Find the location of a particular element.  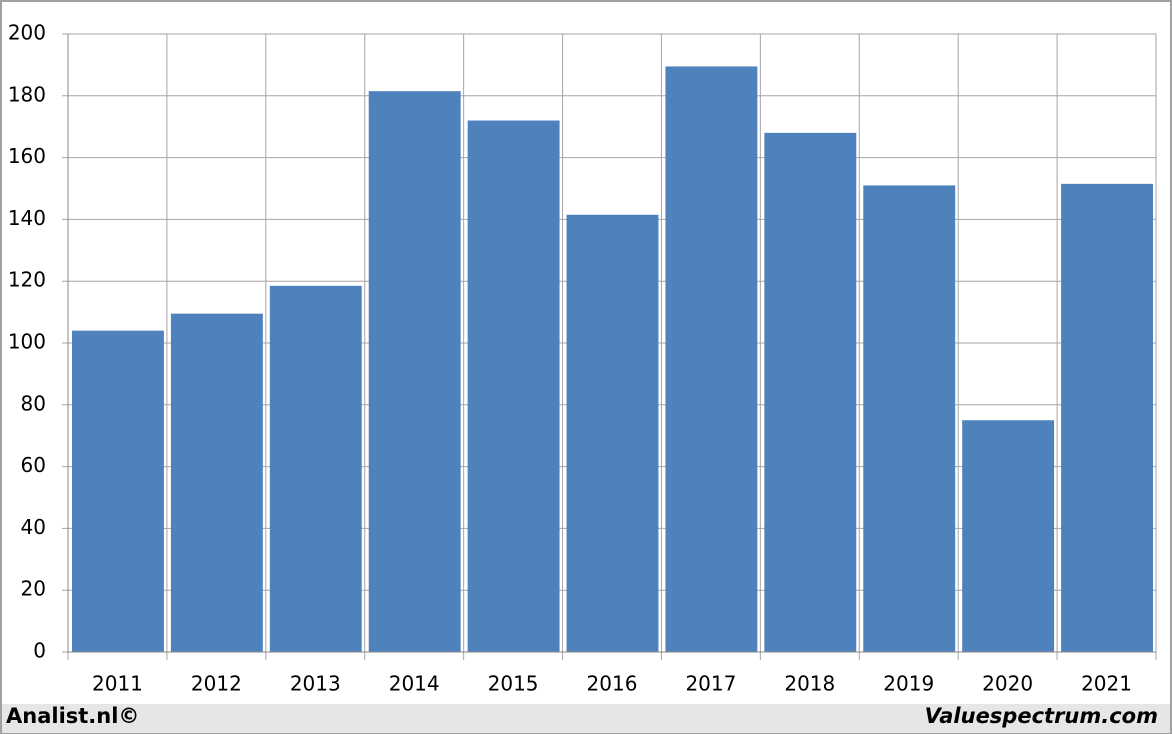

y-tick-label: 100 is located at coordinates (27, 342).